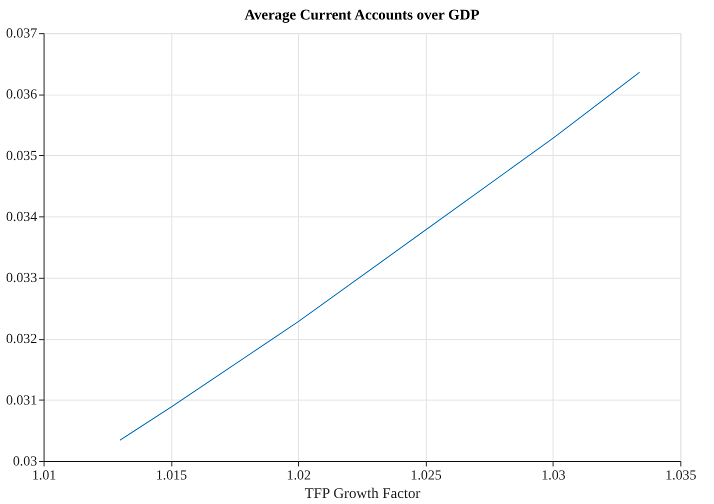 This screenshot has width=714, height=504. Describe the element at coordinates (426, 474) in the screenshot. I see `x-tick-label: 1.025` at that location.